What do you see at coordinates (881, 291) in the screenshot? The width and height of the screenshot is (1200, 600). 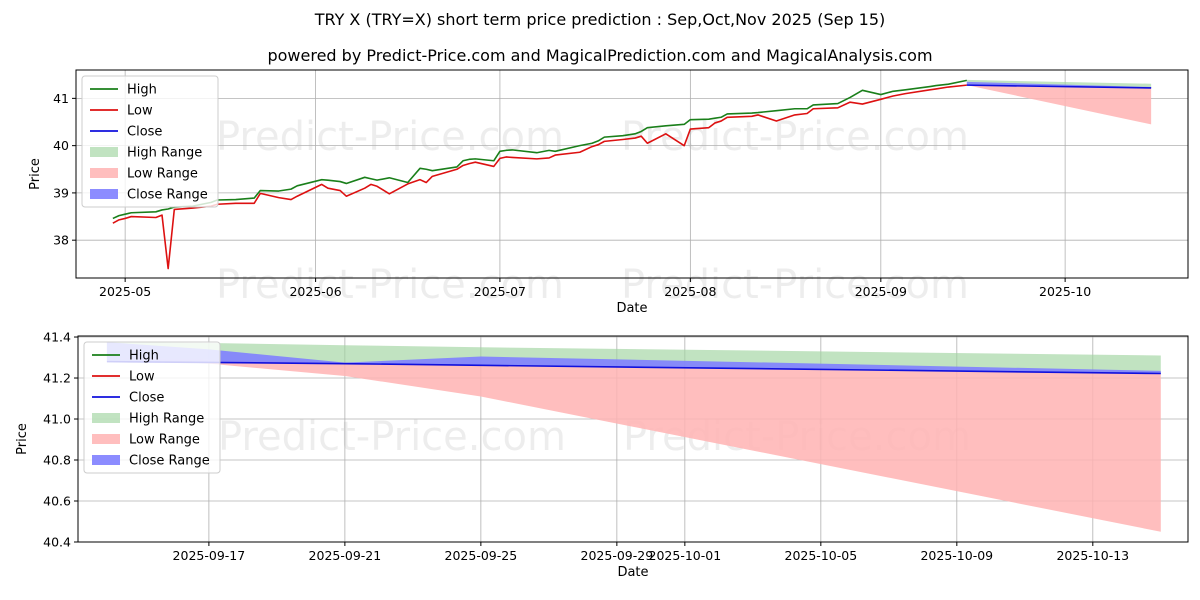 I see `x-tick-label: 2025-09` at bounding box center [881, 291].